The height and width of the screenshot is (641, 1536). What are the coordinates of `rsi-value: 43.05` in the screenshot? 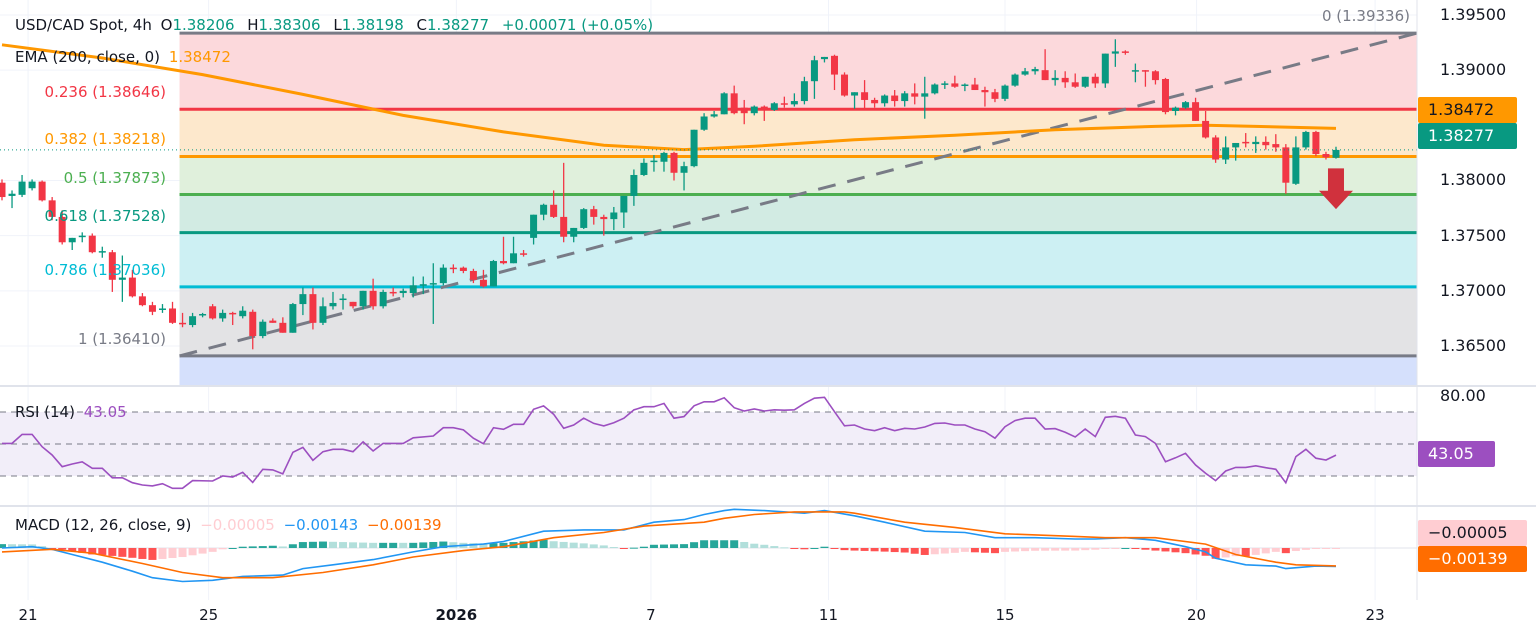 It's located at (105, 412).